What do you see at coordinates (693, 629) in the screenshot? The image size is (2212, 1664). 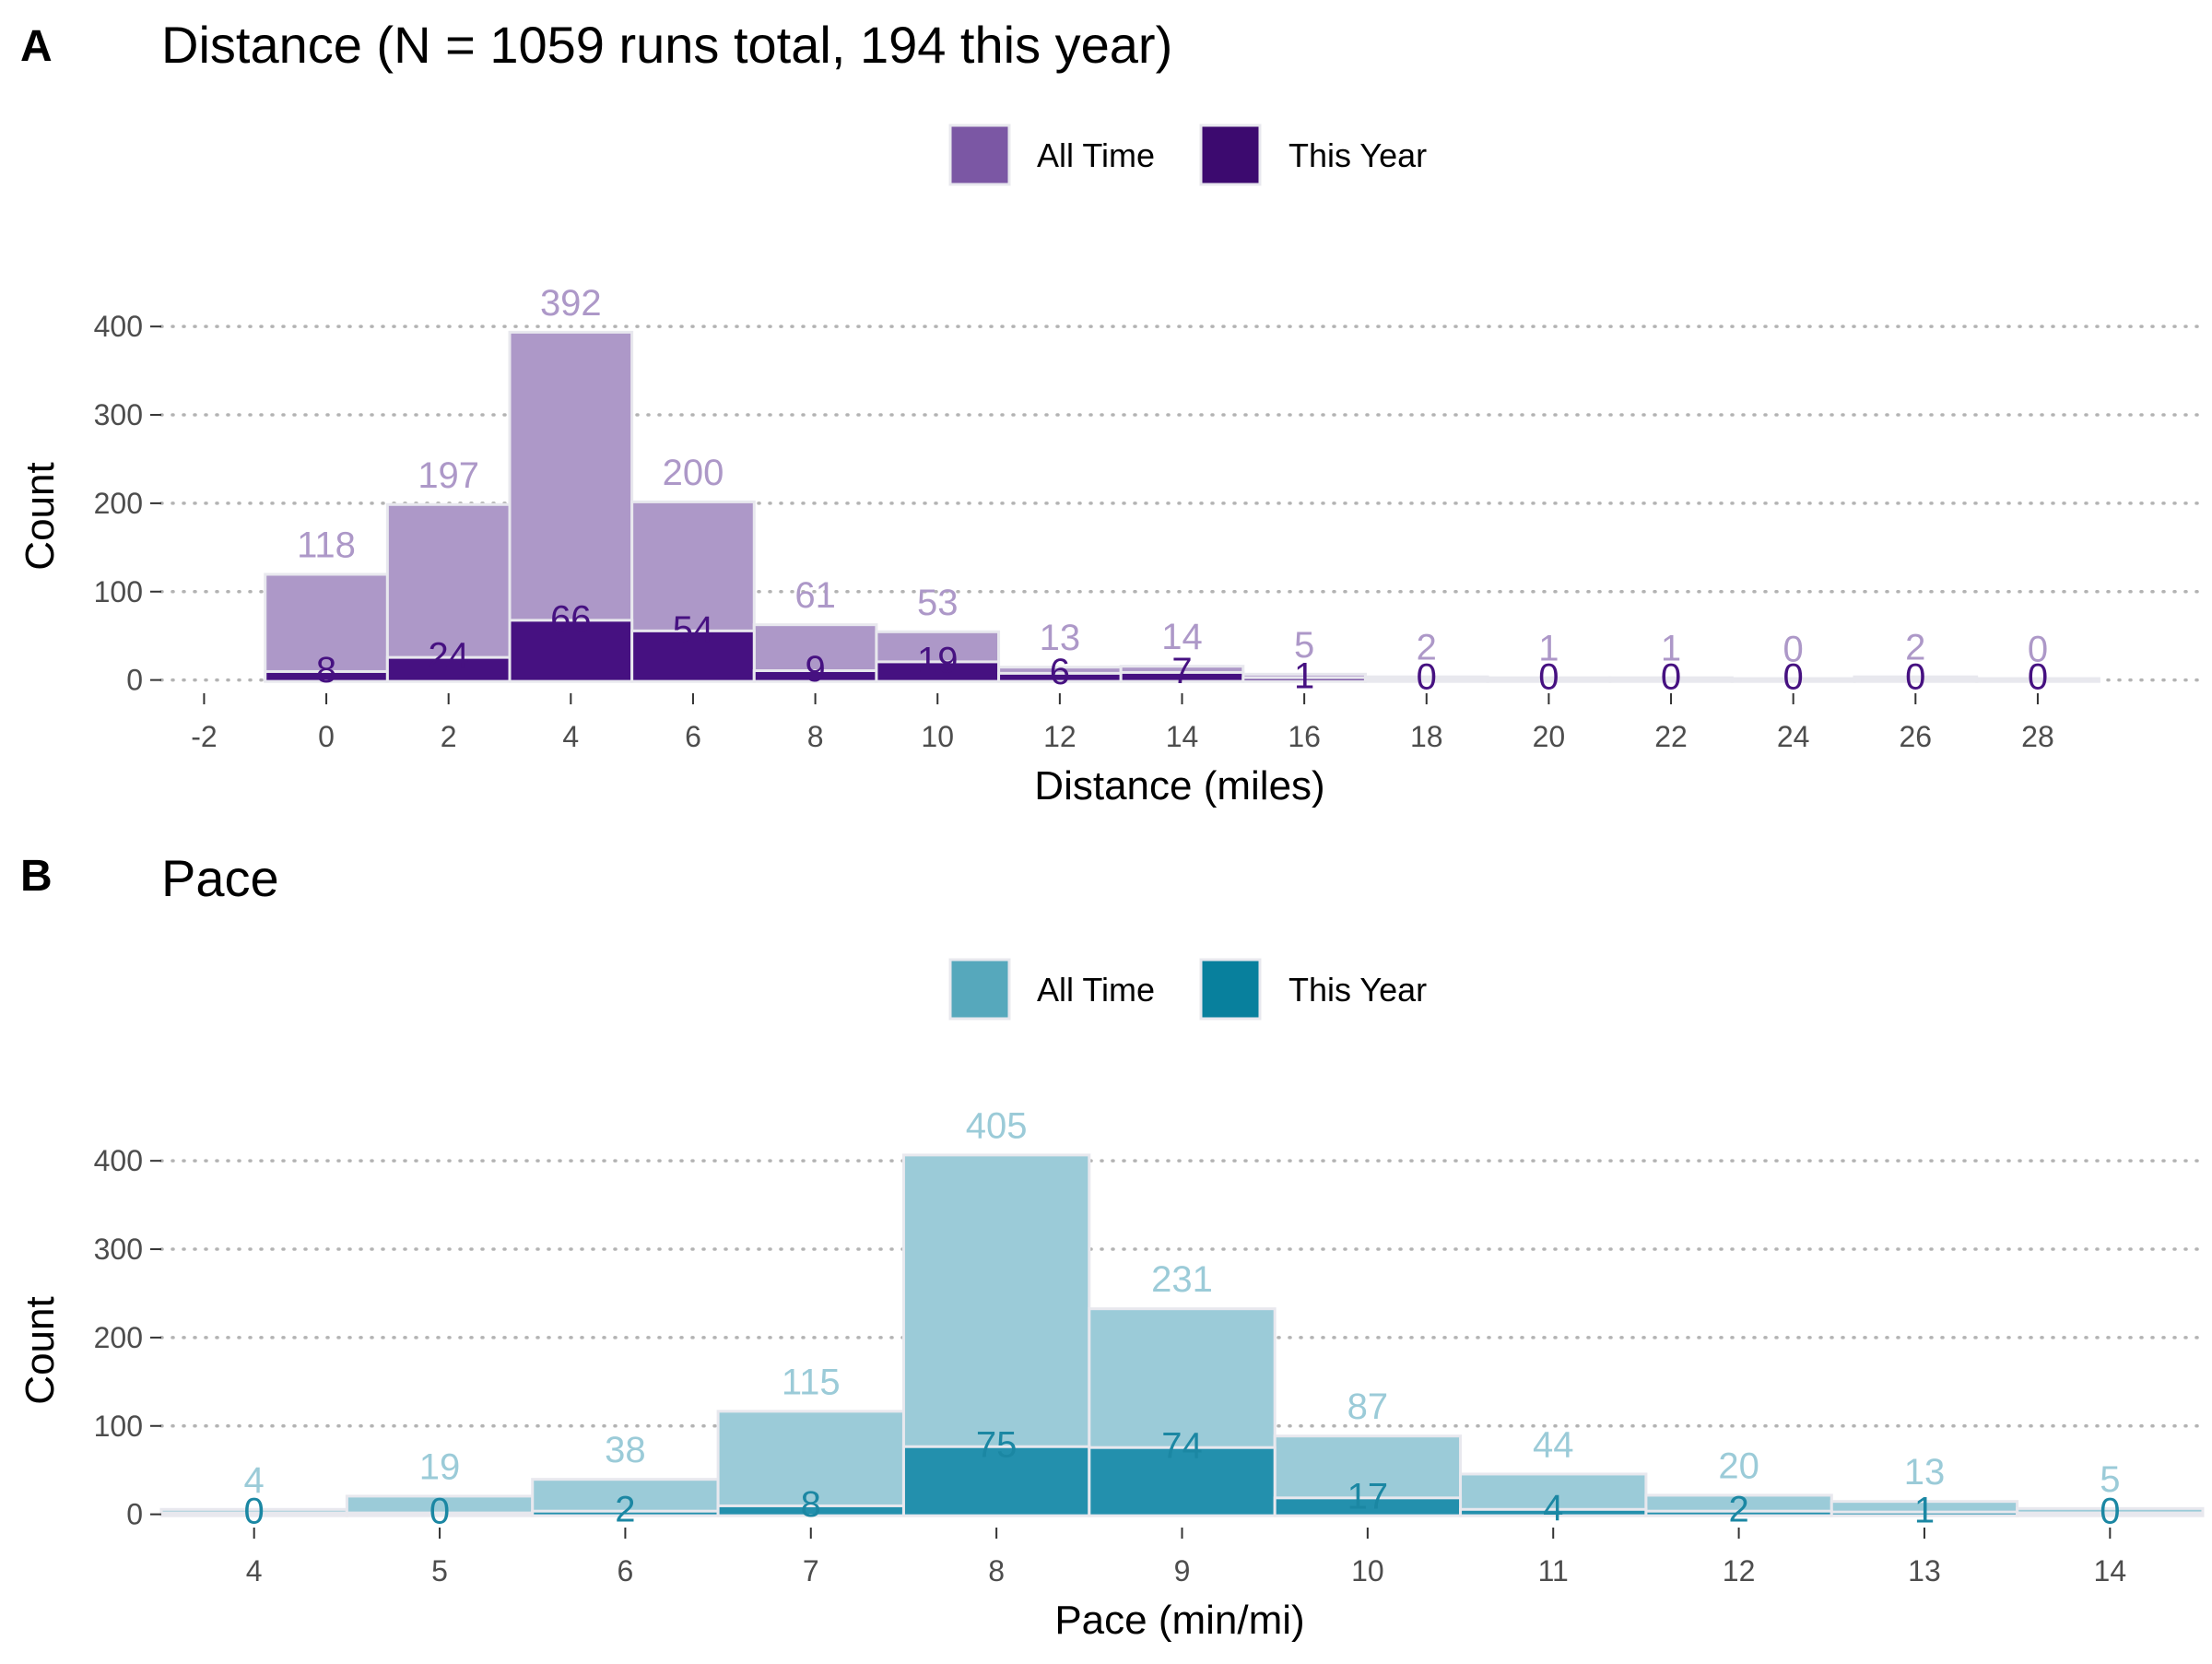 I see `distance-this-year-value-label: 54` at bounding box center [693, 629].